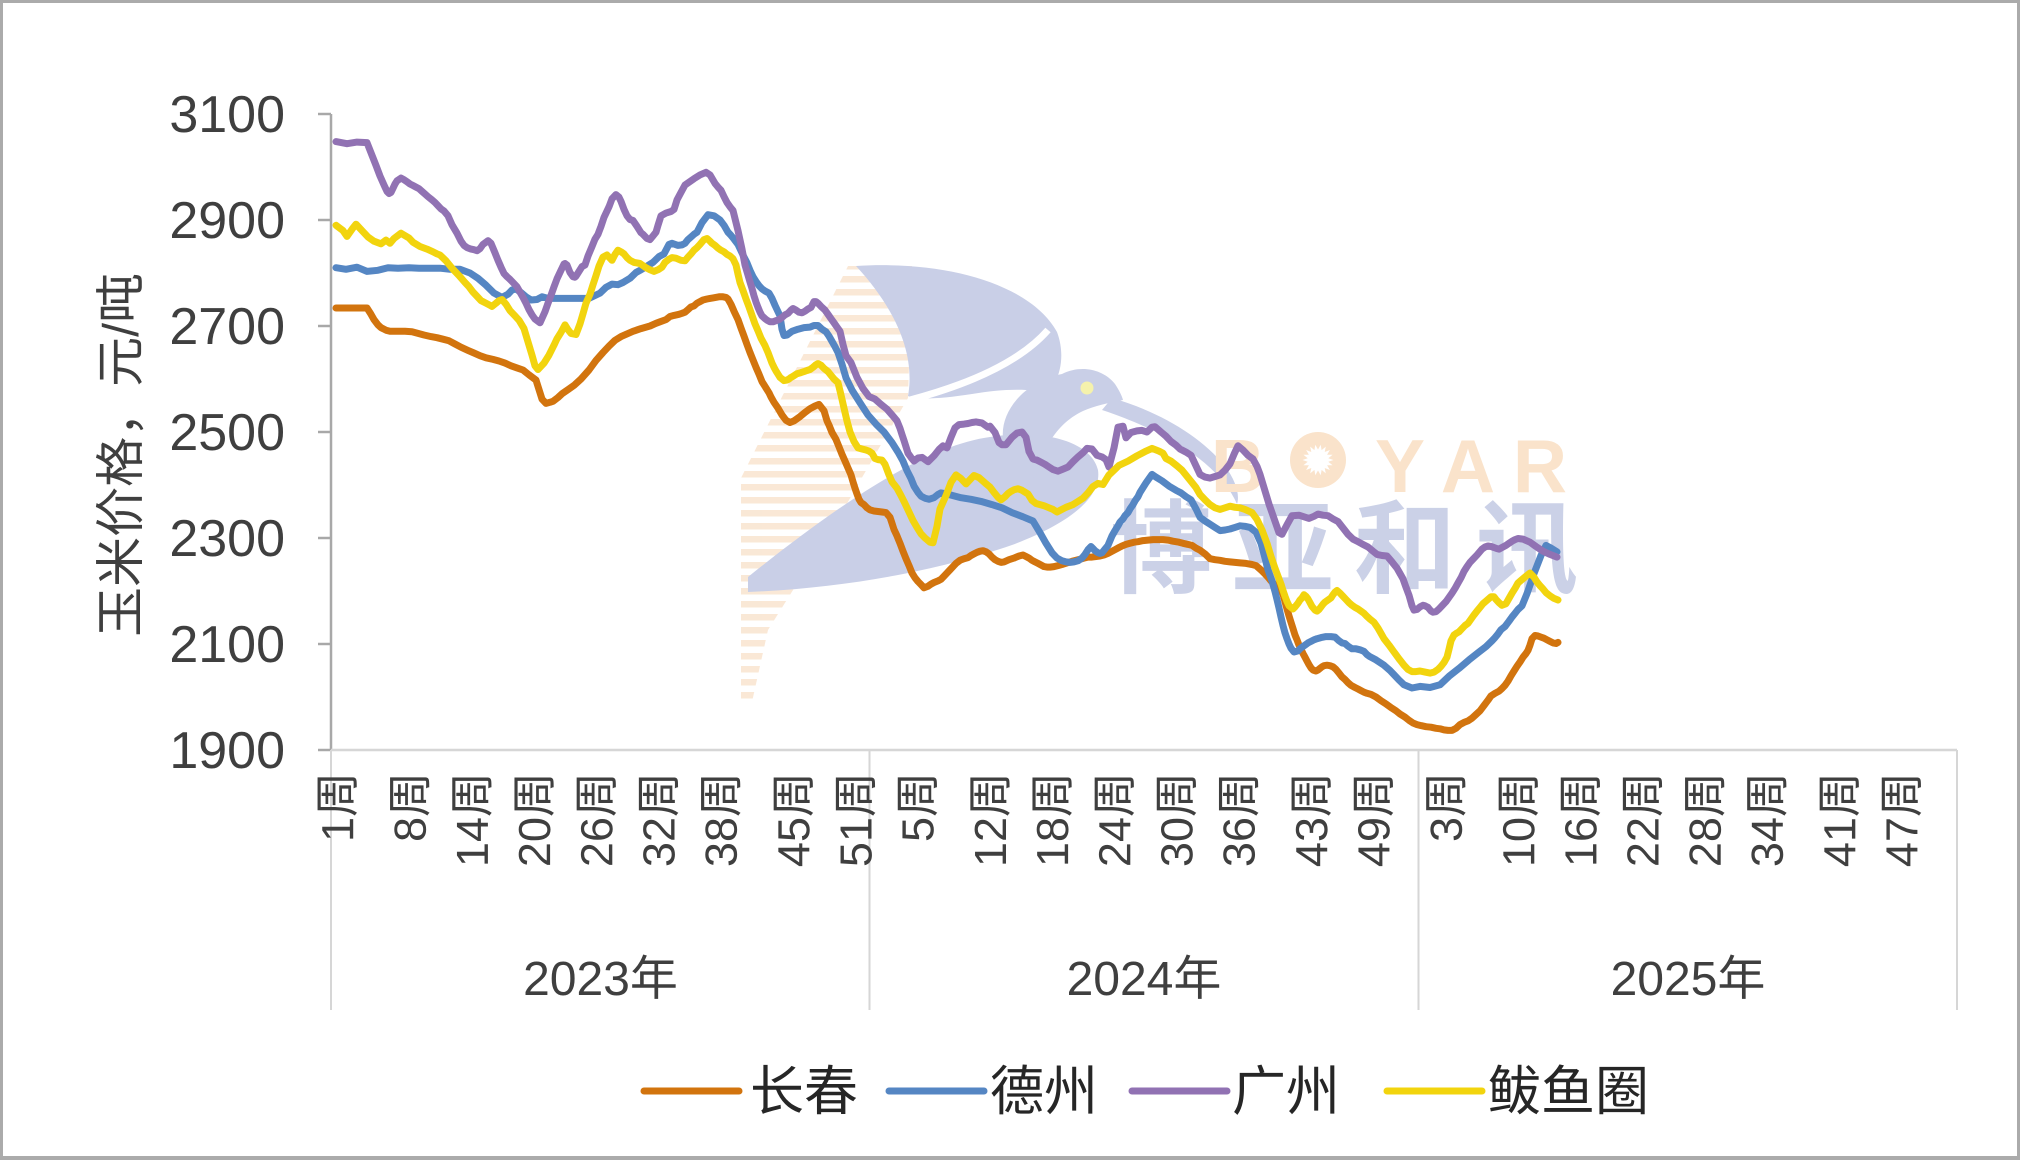 The height and width of the screenshot is (1160, 2020). I want to click on svg-text: 1900, so click(227, 751).